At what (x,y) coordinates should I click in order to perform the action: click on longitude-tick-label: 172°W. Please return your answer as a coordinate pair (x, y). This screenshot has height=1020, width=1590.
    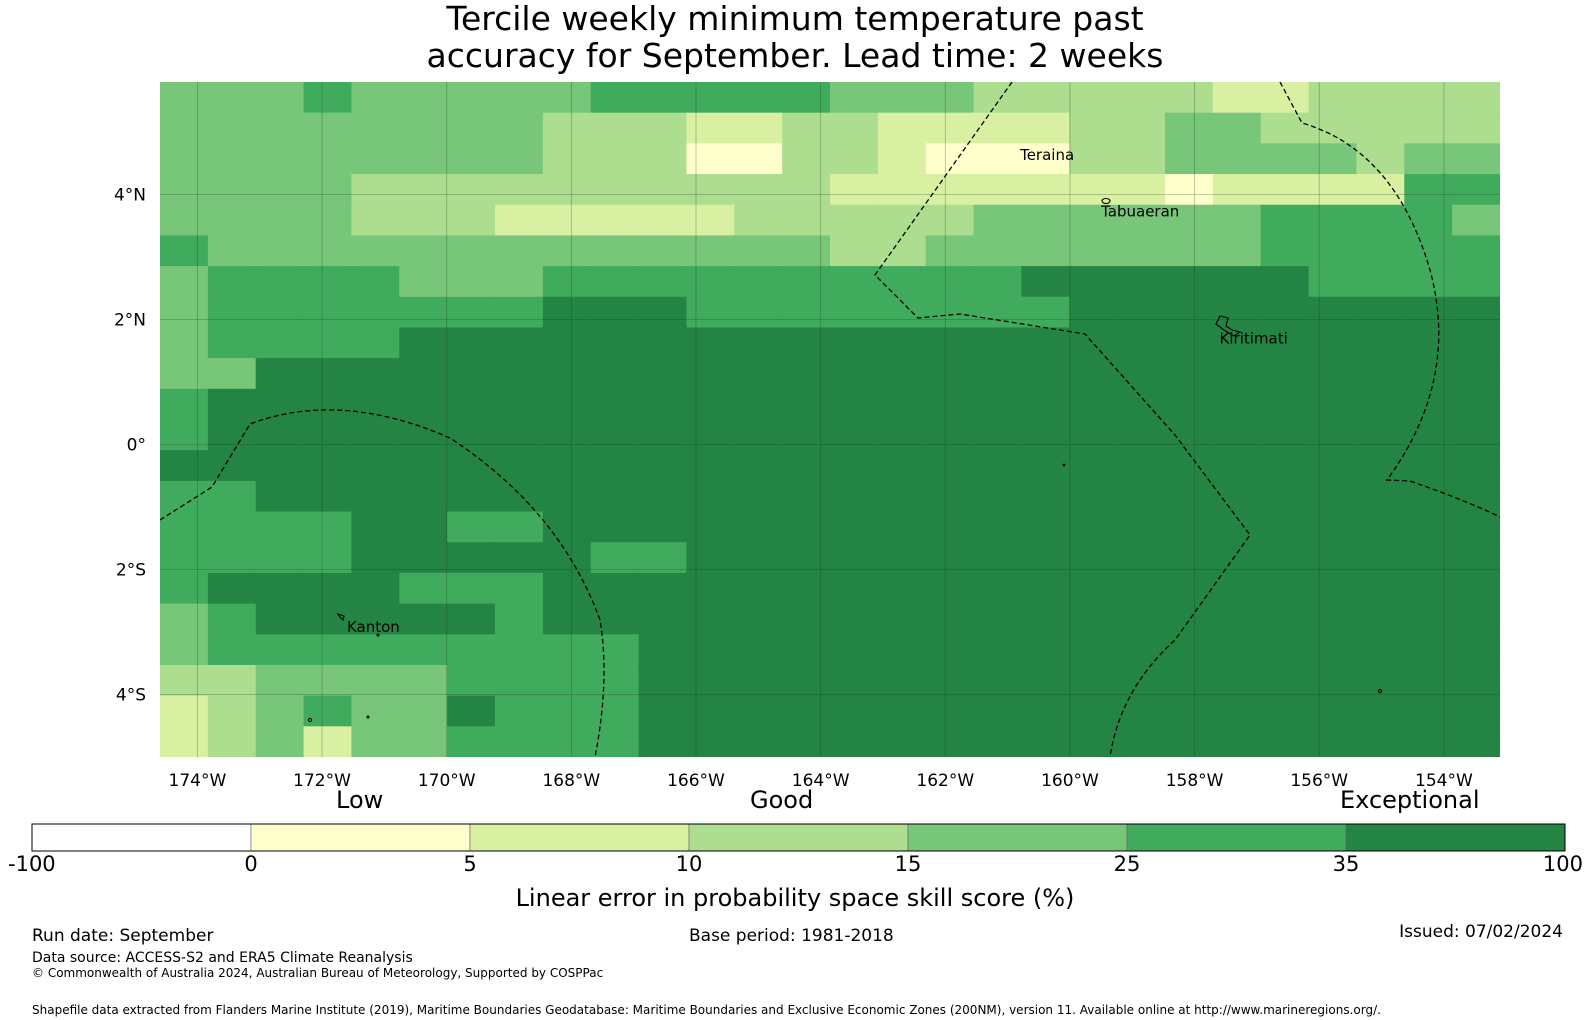
    Looking at the image, I should click on (322, 781).